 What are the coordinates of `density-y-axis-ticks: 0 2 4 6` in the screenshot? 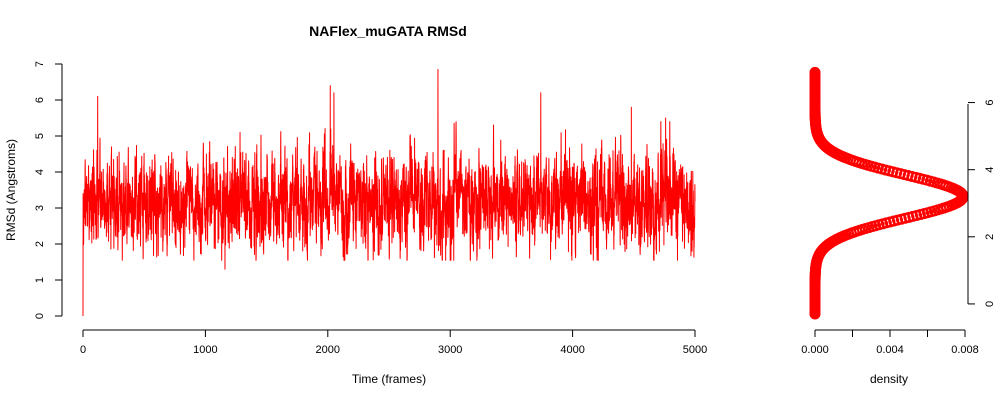 It's located at (982, 203).